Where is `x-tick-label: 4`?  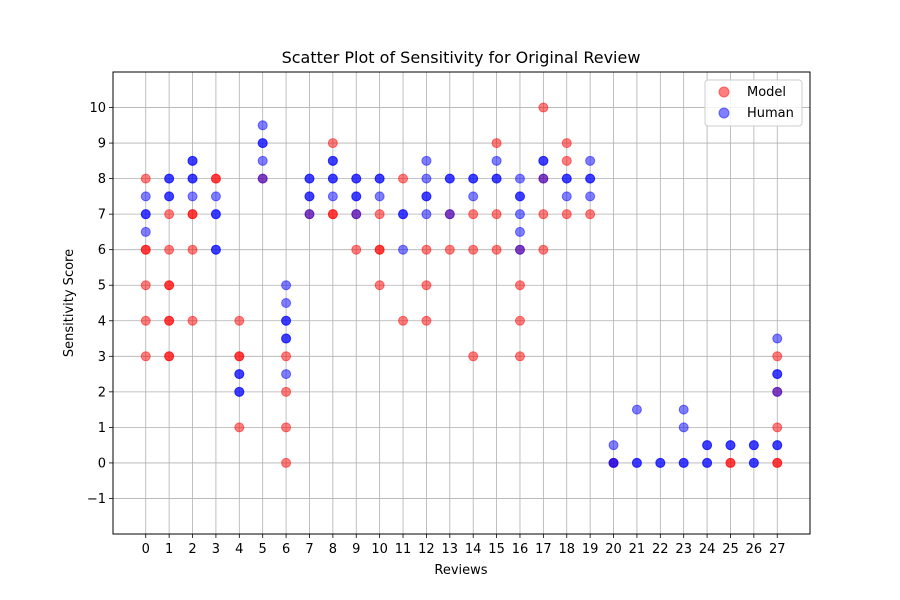
x-tick-label: 4 is located at coordinates (239, 549).